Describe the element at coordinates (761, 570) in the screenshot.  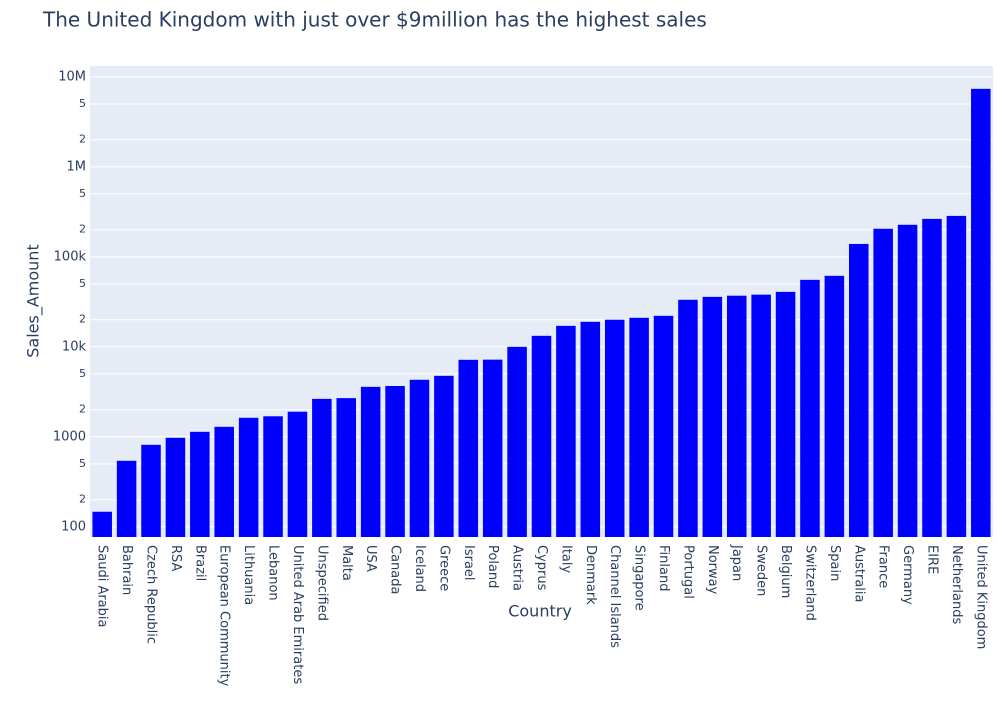
I see `x-tick-label: Sweden` at that location.